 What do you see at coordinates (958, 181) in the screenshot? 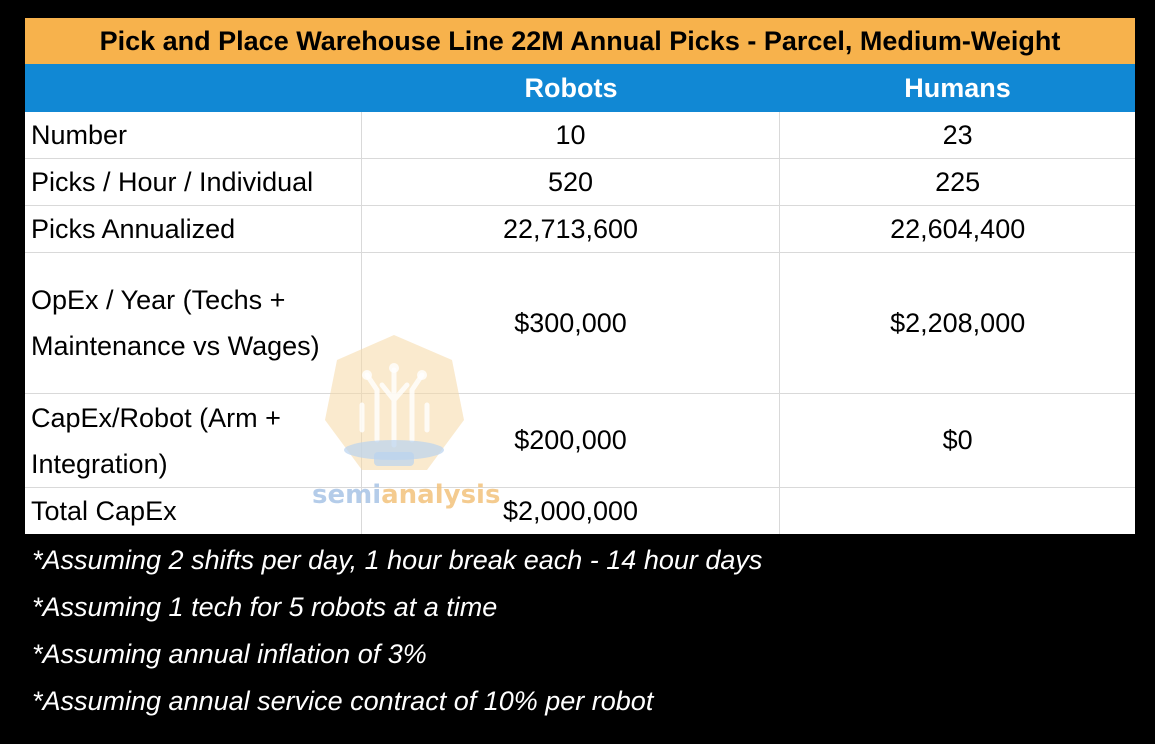
I see `humans-value: 225` at bounding box center [958, 181].